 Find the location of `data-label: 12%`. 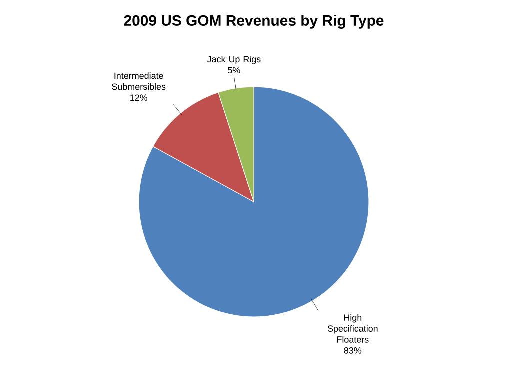

data-label: 12% is located at coordinates (139, 98).